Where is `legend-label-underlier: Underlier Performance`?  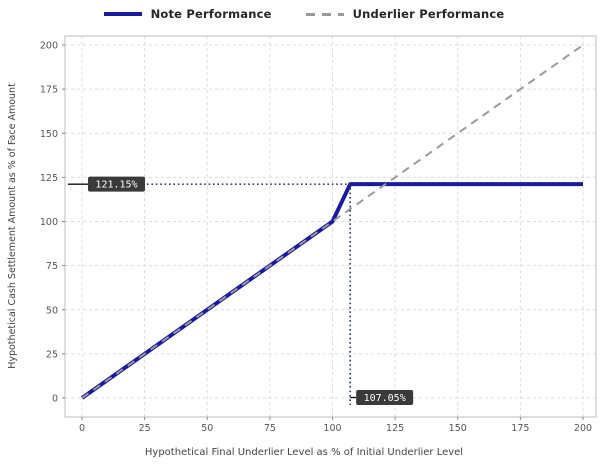
legend-label-underlier: Underlier Performance is located at coordinates (428, 14).